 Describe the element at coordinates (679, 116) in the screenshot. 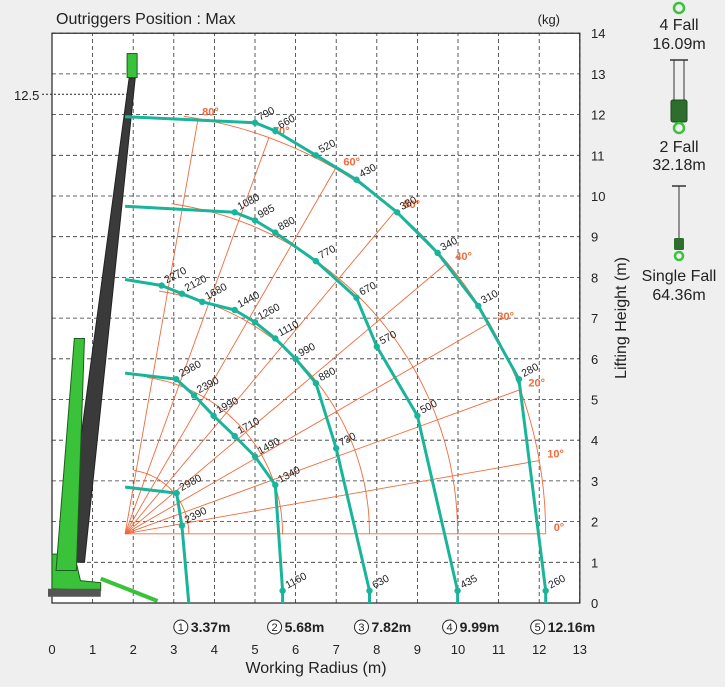

I see `hook-2-fall: 2 Fall 32.18m` at that location.